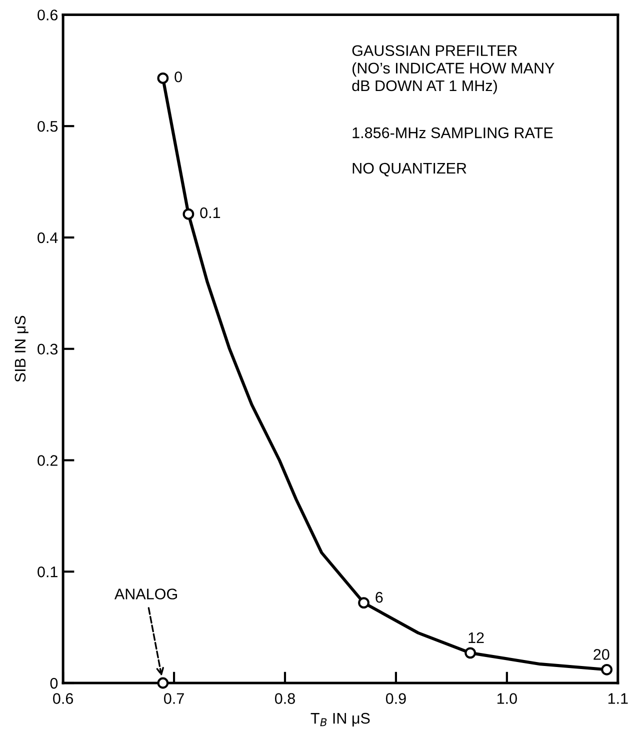  What do you see at coordinates (48, 15) in the screenshot?
I see `y-tick-label: 0.6` at bounding box center [48, 15].